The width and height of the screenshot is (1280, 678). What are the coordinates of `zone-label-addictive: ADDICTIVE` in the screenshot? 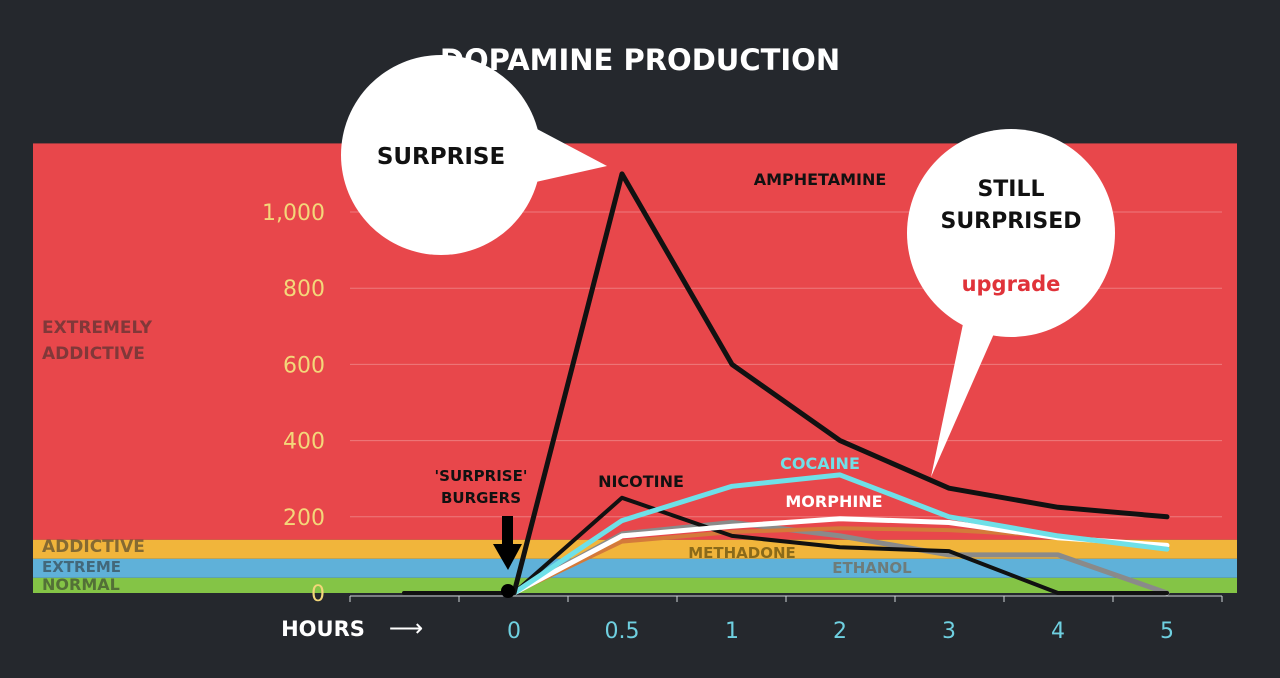 It's located at (93, 547).